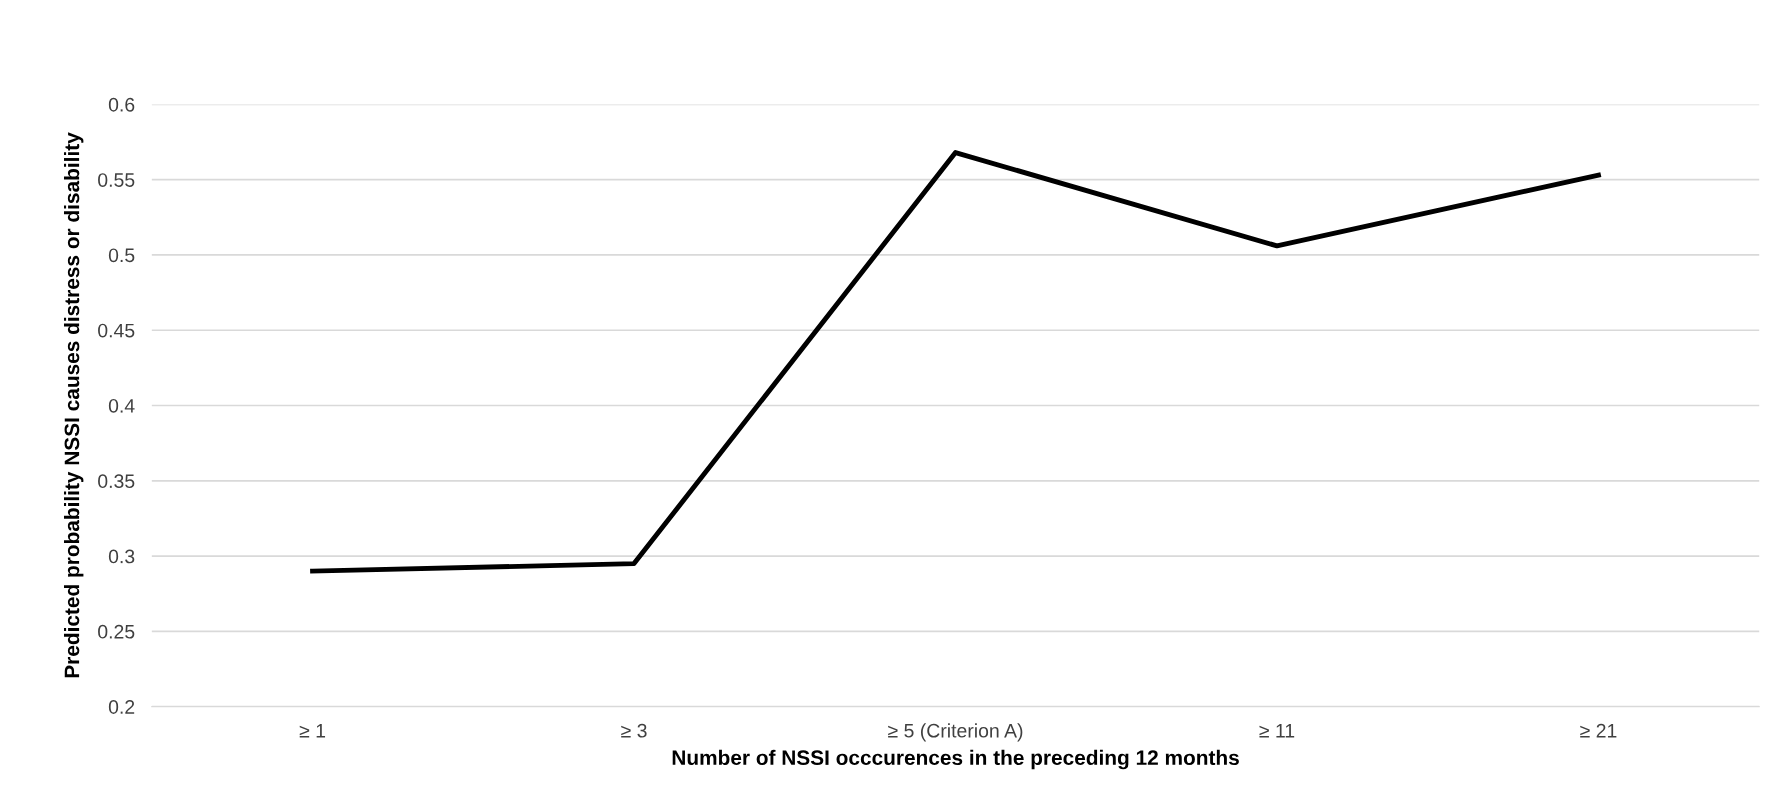  Describe the element at coordinates (116, 180) in the screenshot. I see `y-tick-label: 0.55` at that location.